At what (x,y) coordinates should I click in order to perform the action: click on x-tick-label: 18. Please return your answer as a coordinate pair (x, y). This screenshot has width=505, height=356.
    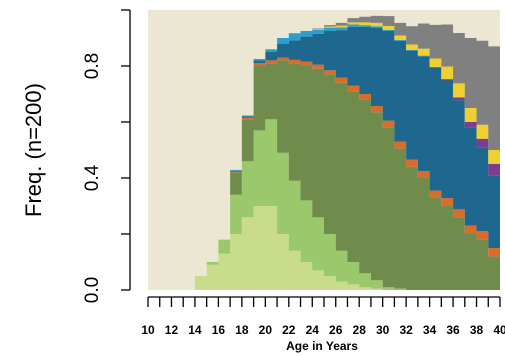
    Looking at the image, I should click on (242, 330).